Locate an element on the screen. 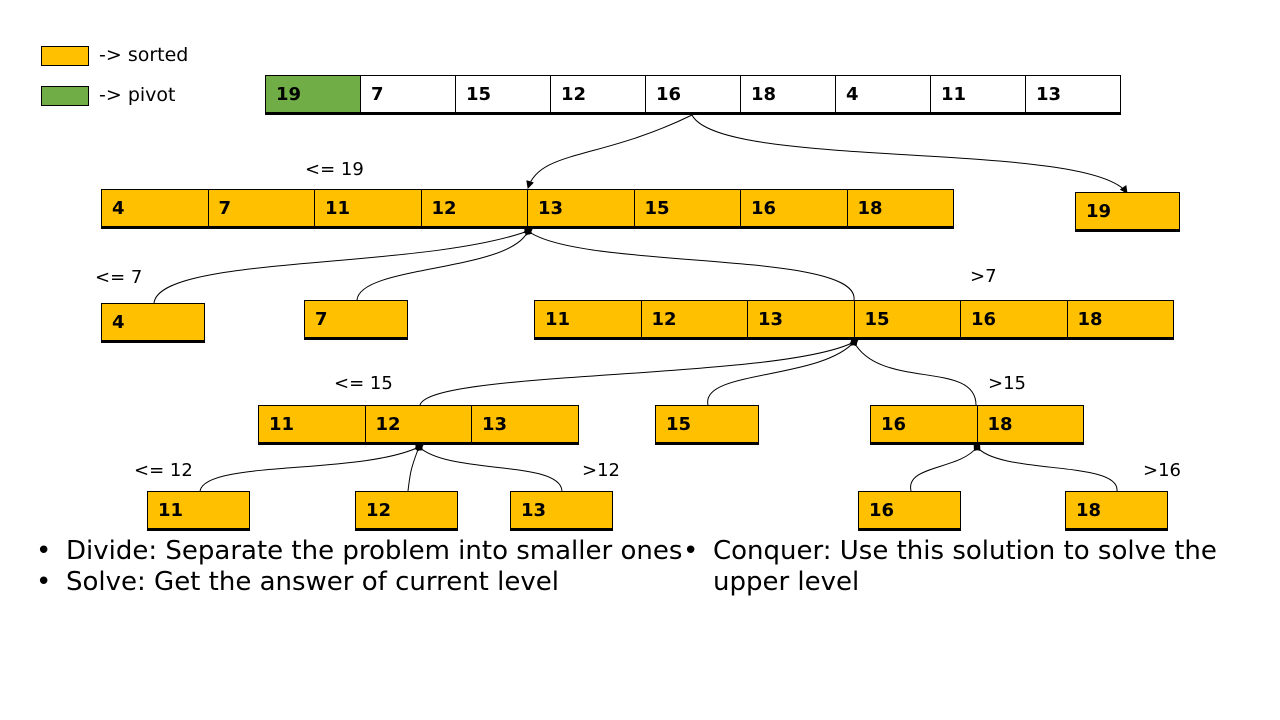  cell-gt12-0: 13 is located at coordinates (561, 511).